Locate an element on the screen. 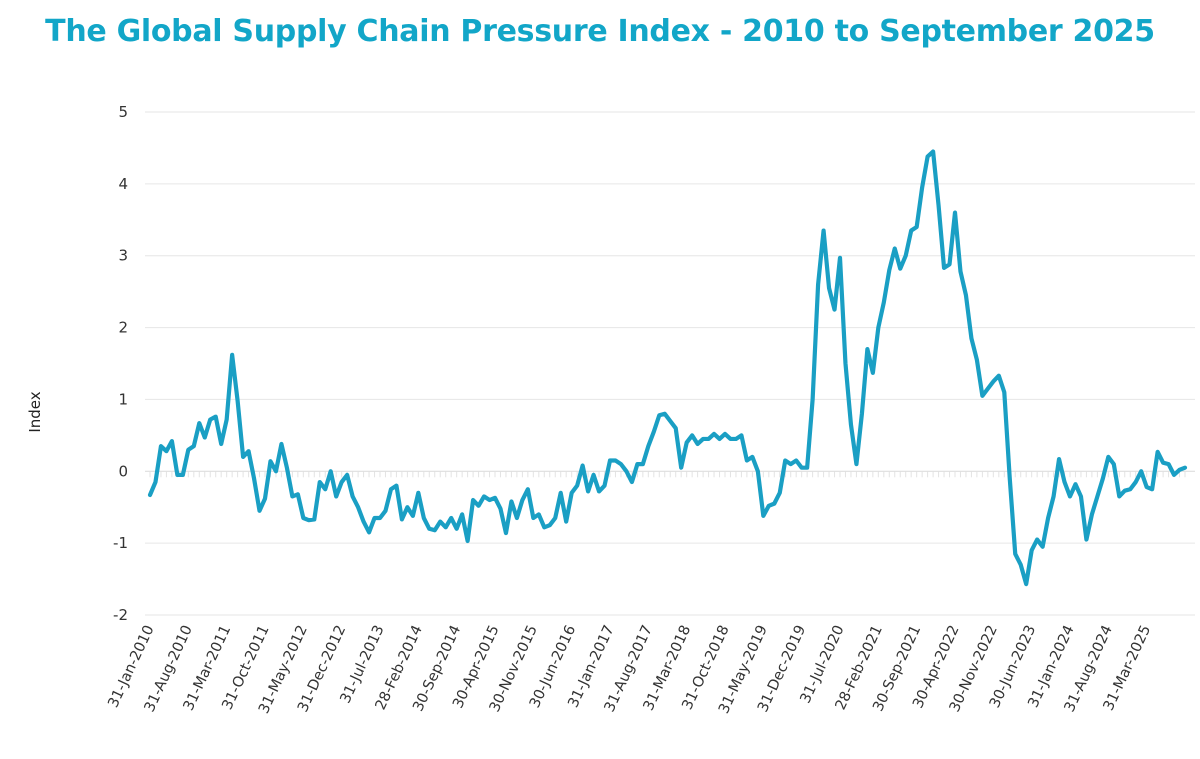 The image size is (1200, 759). y-tick-label: -1 is located at coordinates (120, 543).